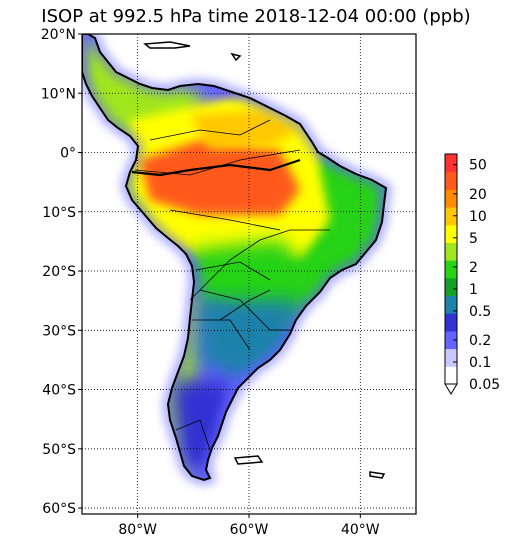  Describe the element at coordinates (249, 530) in the screenshot. I see `lon-tick-label: 60°W` at that location.